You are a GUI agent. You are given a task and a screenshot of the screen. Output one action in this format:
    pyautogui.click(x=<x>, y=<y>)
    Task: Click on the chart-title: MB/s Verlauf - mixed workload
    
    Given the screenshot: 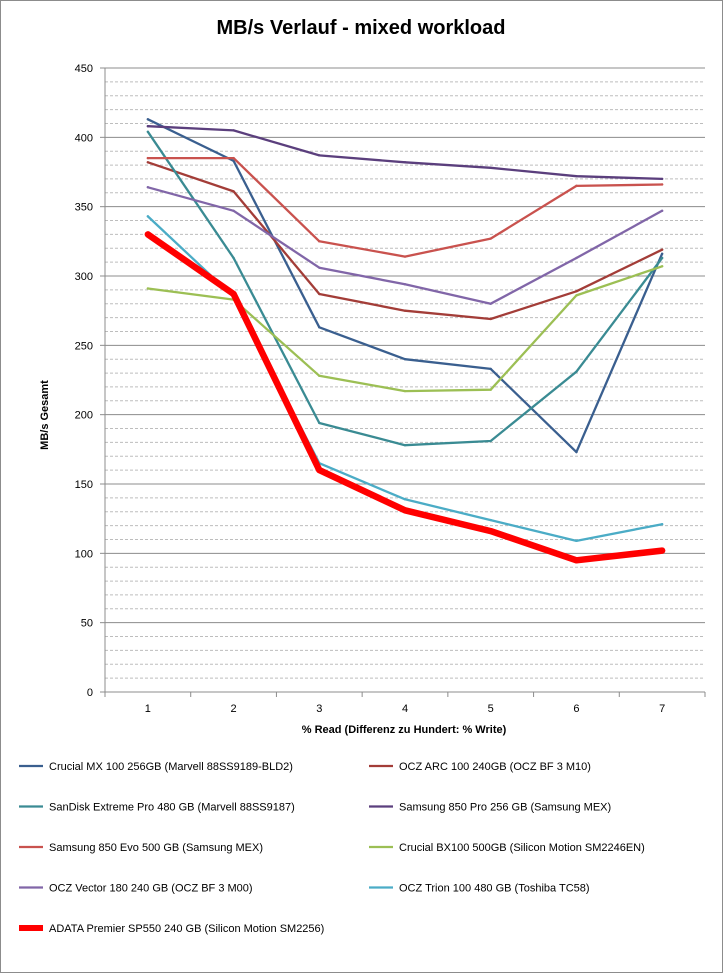 What is the action you would take?
    pyautogui.click(x=361, y=28)
    